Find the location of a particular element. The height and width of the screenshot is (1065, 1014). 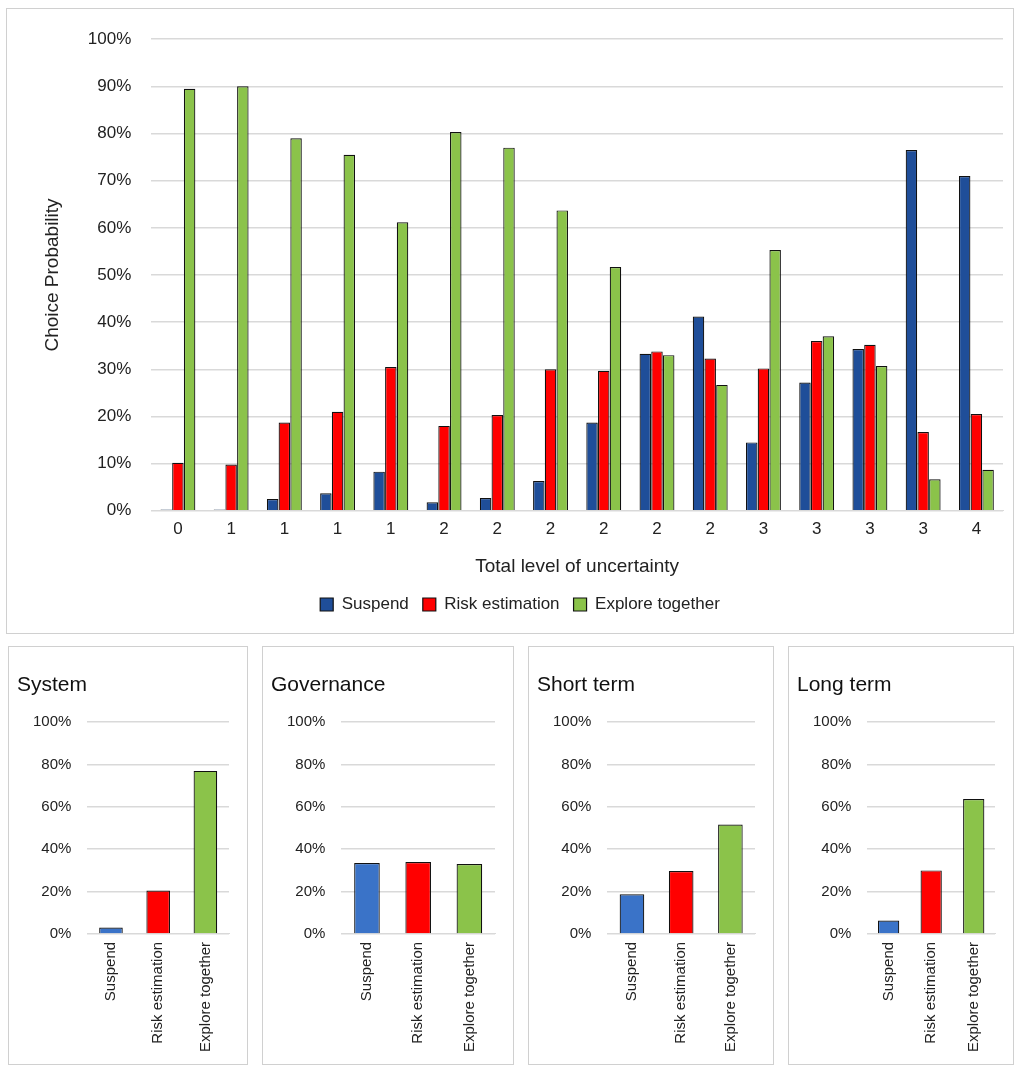

x-tick-label: 0 is located at coordinates (178, 528).